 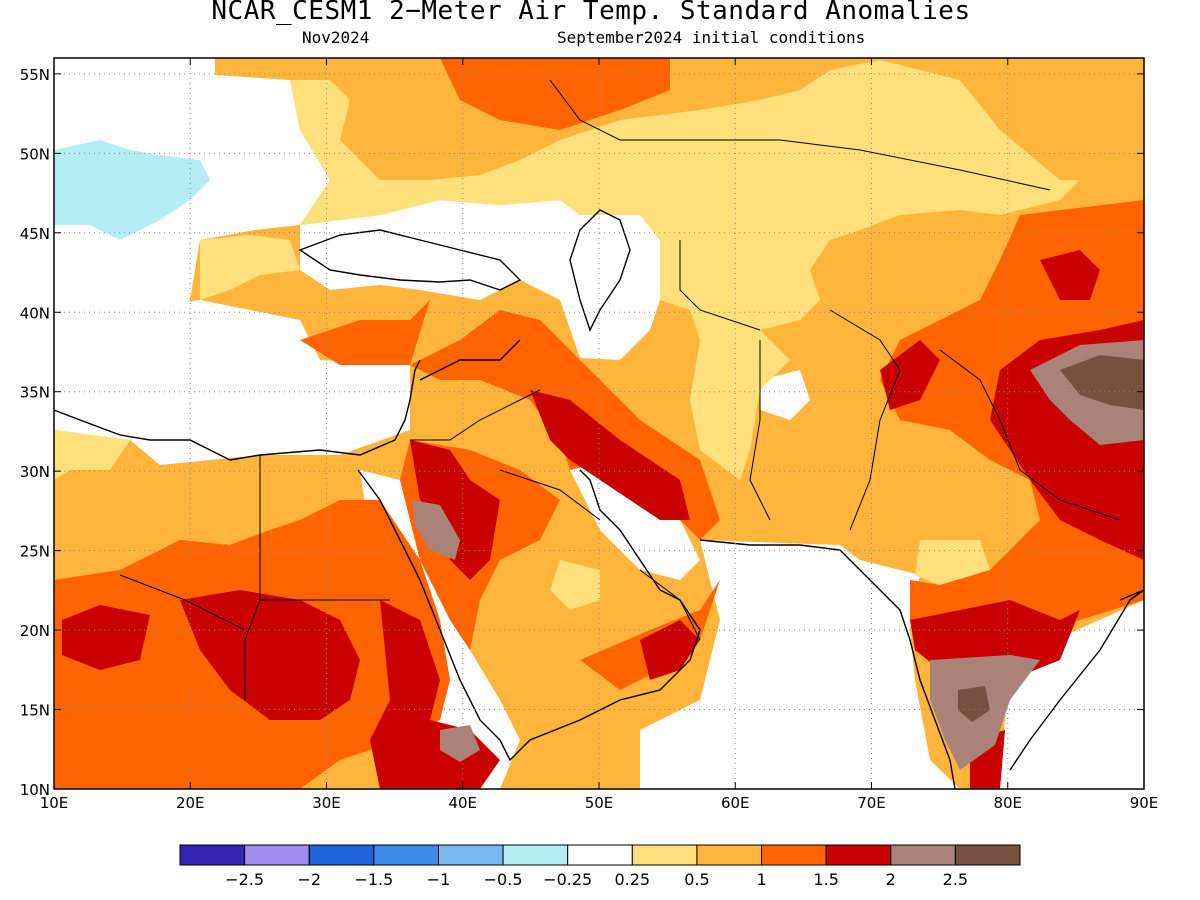 What do you see at coordinates (439, 879) in the screenshot?
I see `colorbar-label: −1` at bounding box center [439, 879].